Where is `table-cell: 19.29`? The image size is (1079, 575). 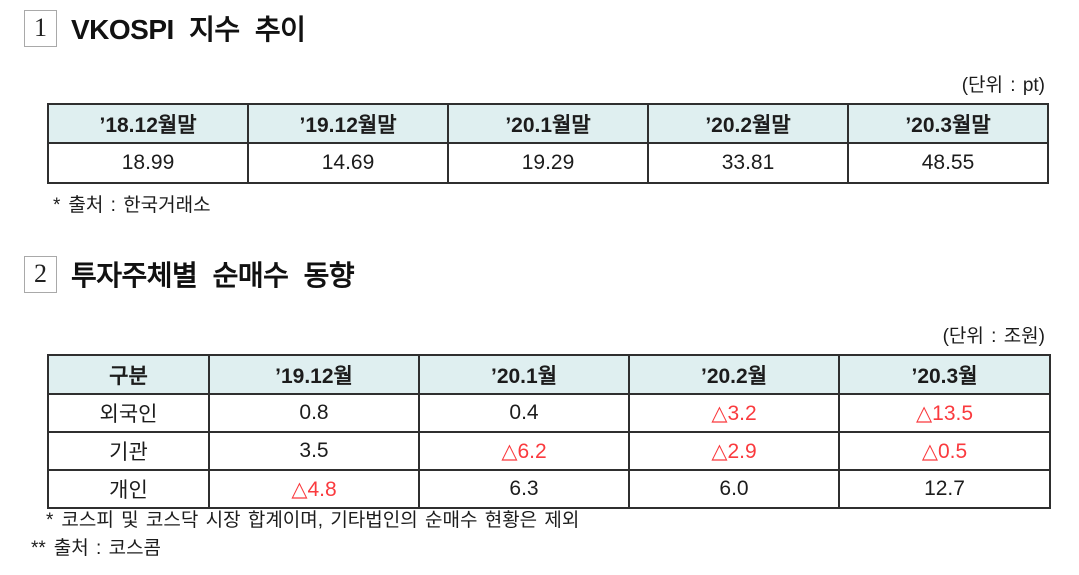
table-cell: 19.29 is located at coordinates (548, 163).